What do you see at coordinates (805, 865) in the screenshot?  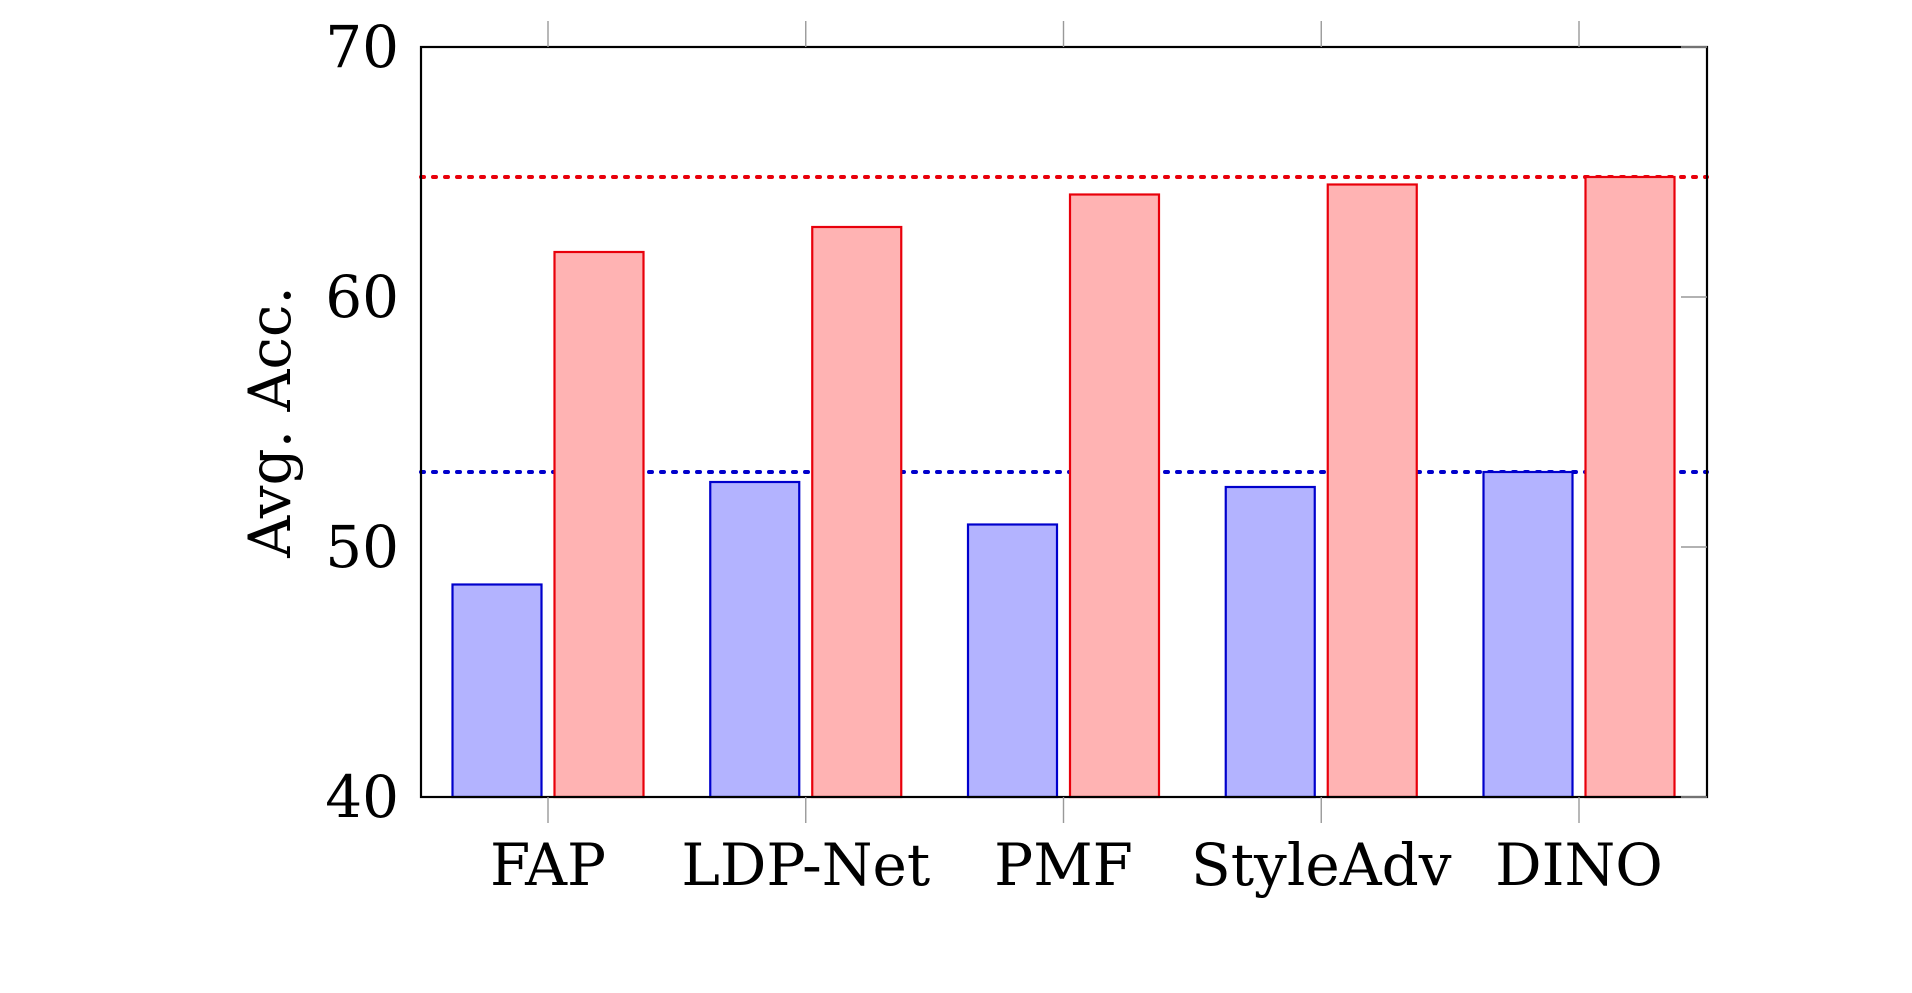 I see `x-tick-label: LDP-Net` at bounding box center [805, 865].